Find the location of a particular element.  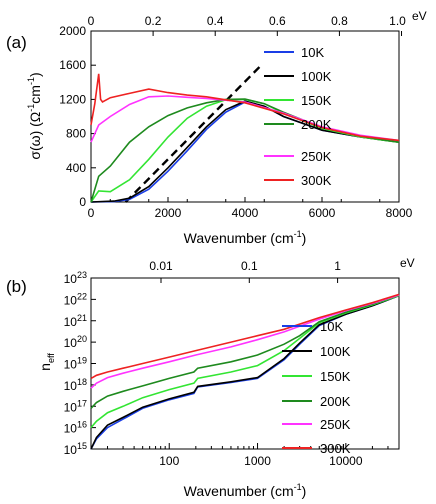

panel-label-b: (b) is located at coordinates (16, 286).